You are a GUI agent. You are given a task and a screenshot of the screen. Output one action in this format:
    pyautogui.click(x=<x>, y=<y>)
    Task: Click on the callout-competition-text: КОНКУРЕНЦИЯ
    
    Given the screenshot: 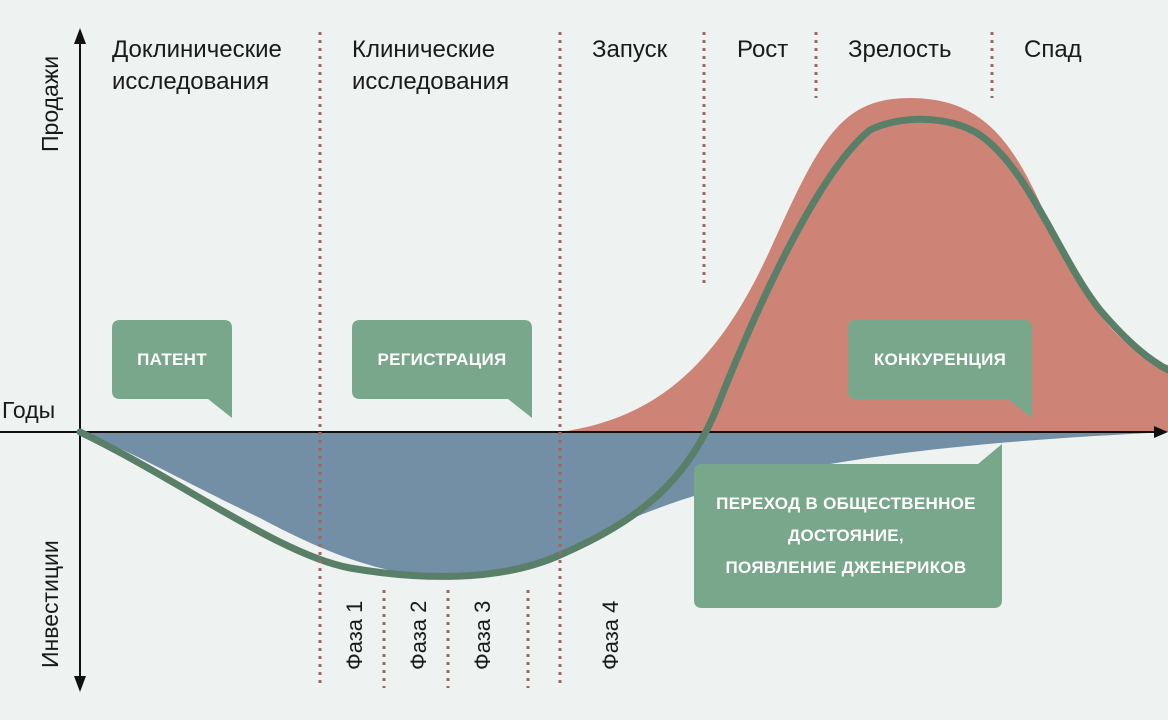 What is the action you would take?
    pyautogui.click(x=940, y=359)
    